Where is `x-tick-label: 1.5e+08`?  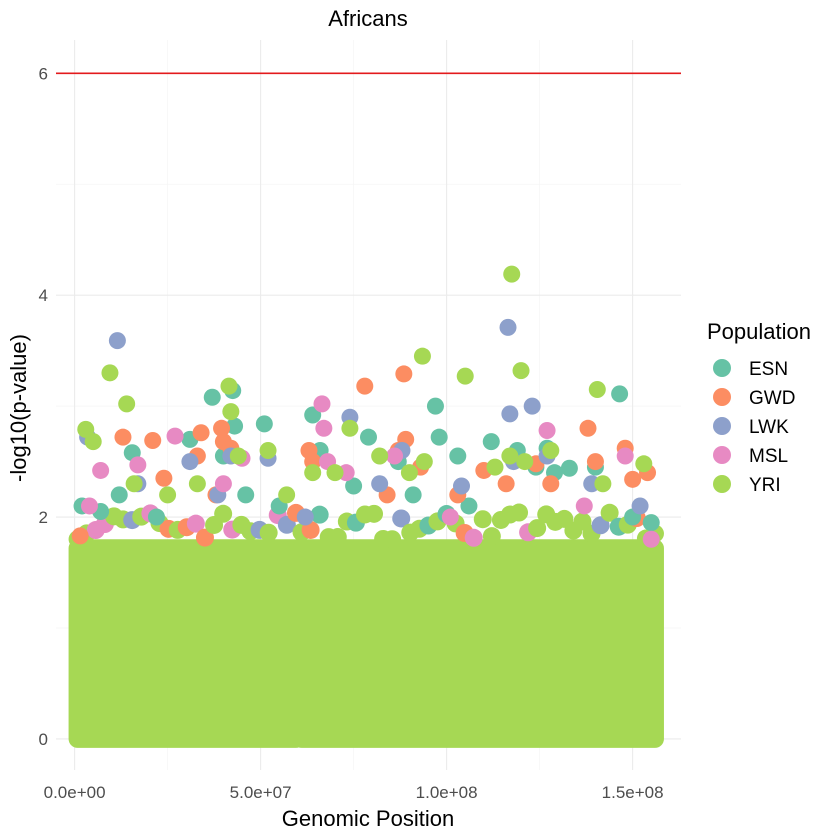 x-tick-label: 1.5e+08 is located at coordinates (633, 792).